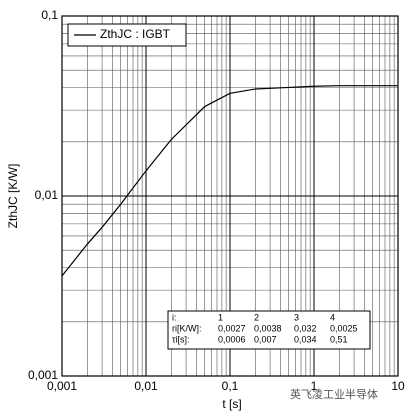 The image size is (405, 415). What do you see at coordinates (339, 339) in the screenshot?
I see `table-cell: 0,51` at bounding box center [339, 339].